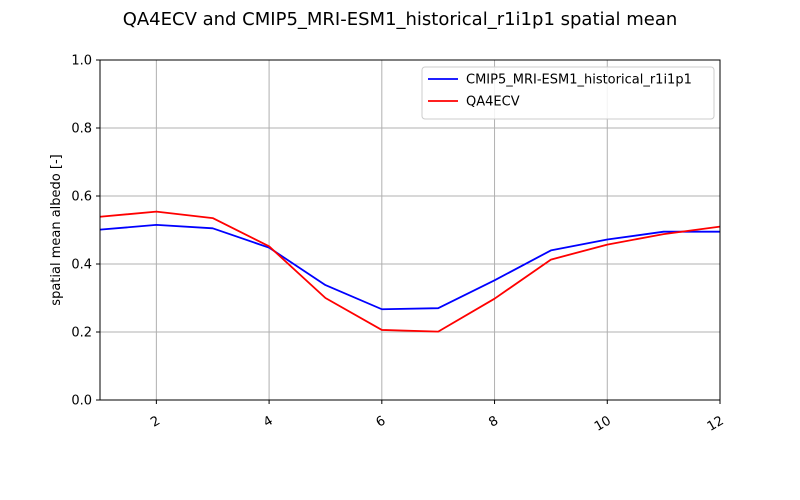  Describe the element at coordinates (81, 401) in the screenshot. I see `y-tick-label: 0.0` at that location.